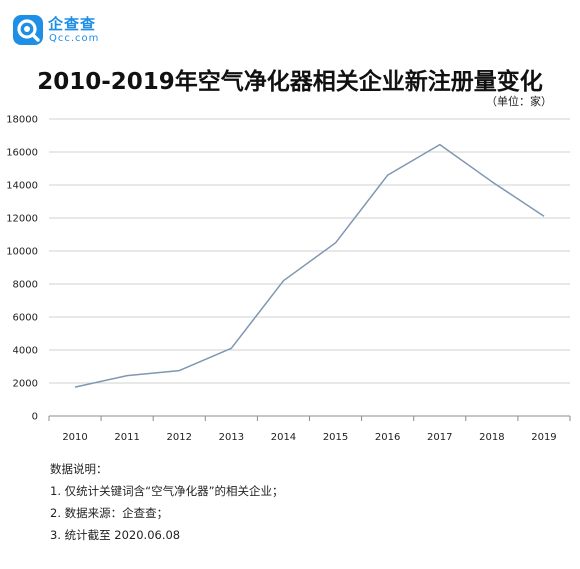  I want to click on qcc-logo-icon, so click(28, 30).